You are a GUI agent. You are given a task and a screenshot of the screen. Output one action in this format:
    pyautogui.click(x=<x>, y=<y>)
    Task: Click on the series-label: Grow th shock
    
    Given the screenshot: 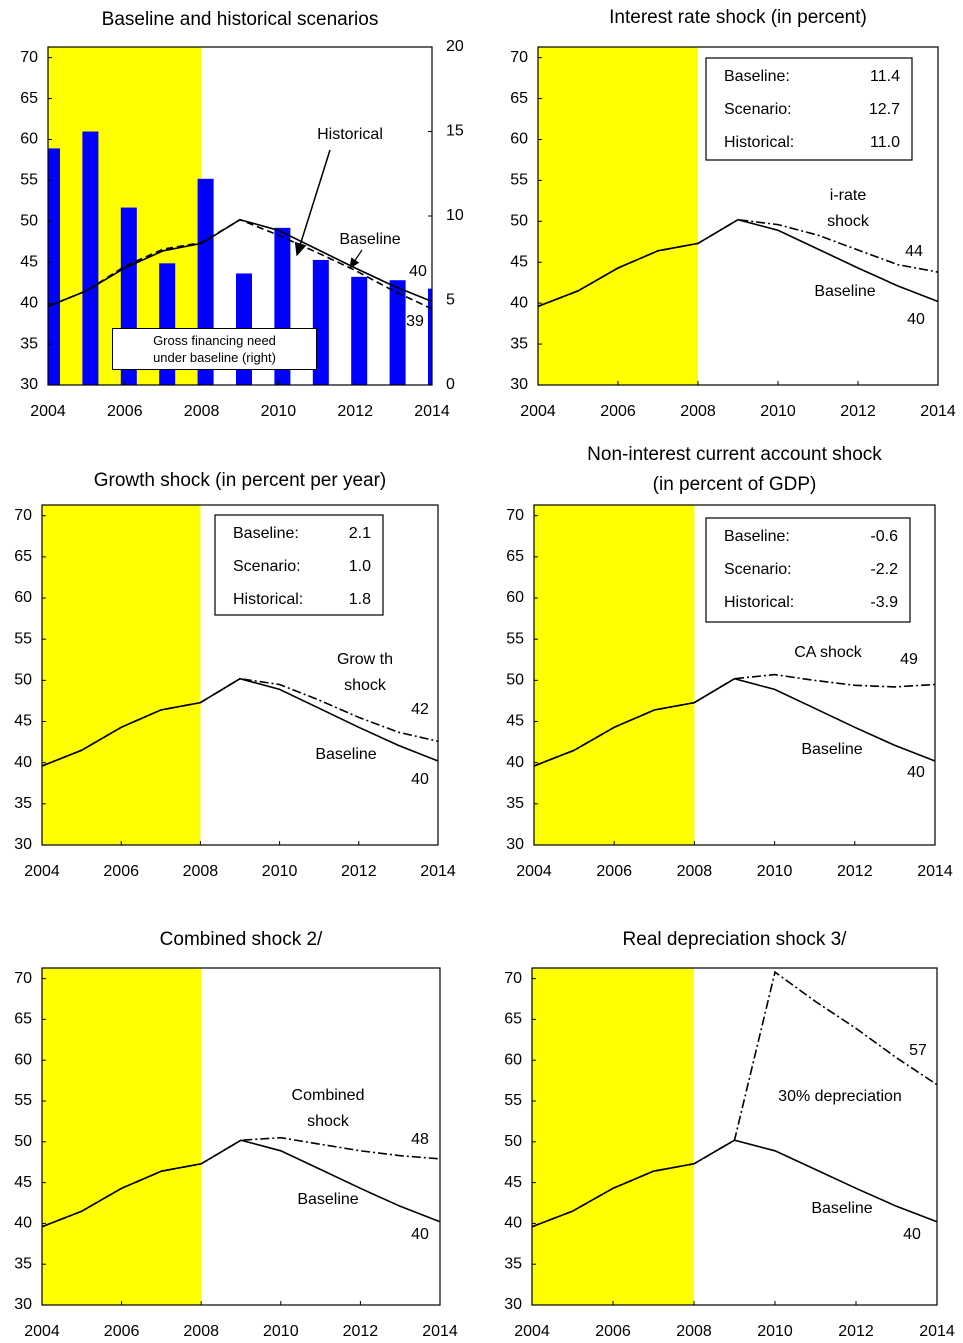 What is the action you would take?
    pyautogui.click(x=364, y=672)
    